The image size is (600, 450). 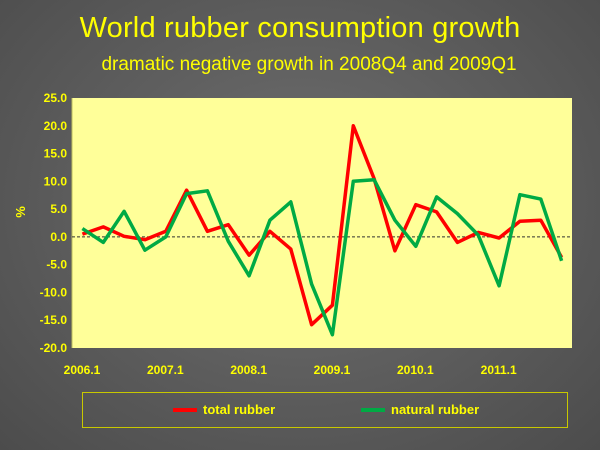 What do you see at coordinates (54, 320) in the screenshot?
I see `y-tick-label: -15.0` at bounding box center [54, 320].